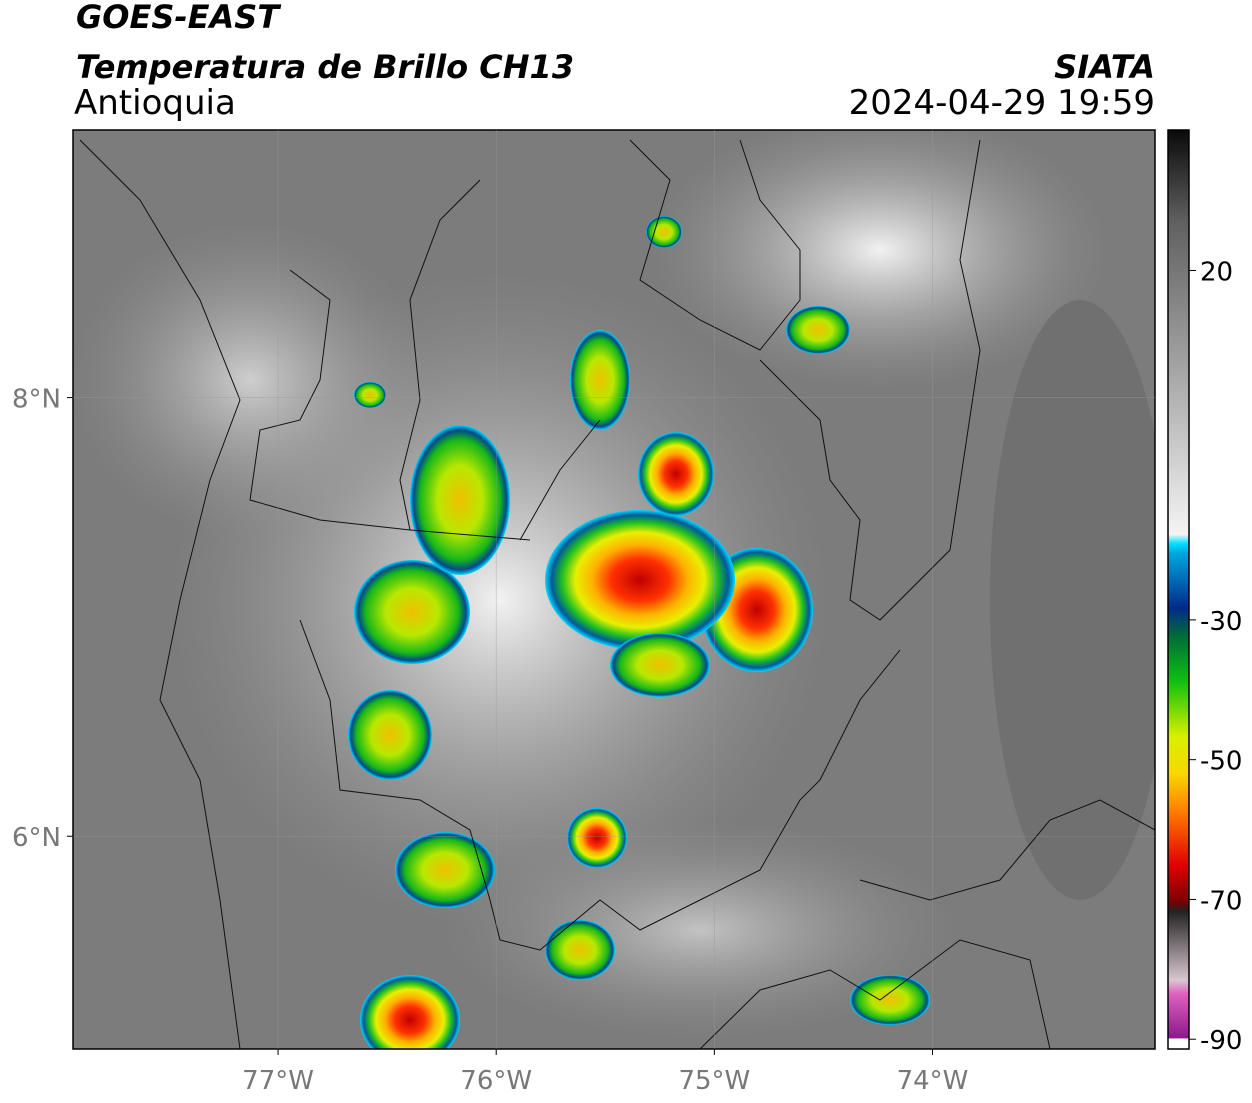  I want to click on x-tick-label: 74°W, so click(933, 1081).